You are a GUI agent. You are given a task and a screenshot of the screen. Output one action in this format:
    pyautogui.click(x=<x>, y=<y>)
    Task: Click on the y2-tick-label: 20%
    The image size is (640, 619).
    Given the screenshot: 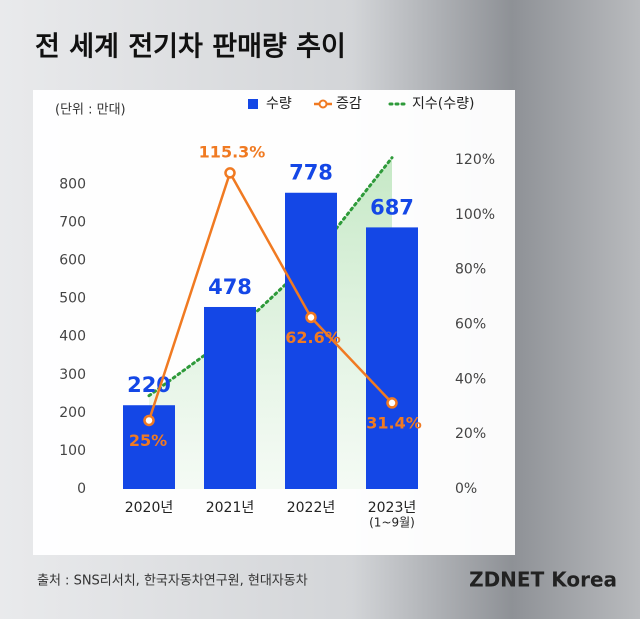 What is the action you would take?
    pyautogui.click(x=470, y=434)
    